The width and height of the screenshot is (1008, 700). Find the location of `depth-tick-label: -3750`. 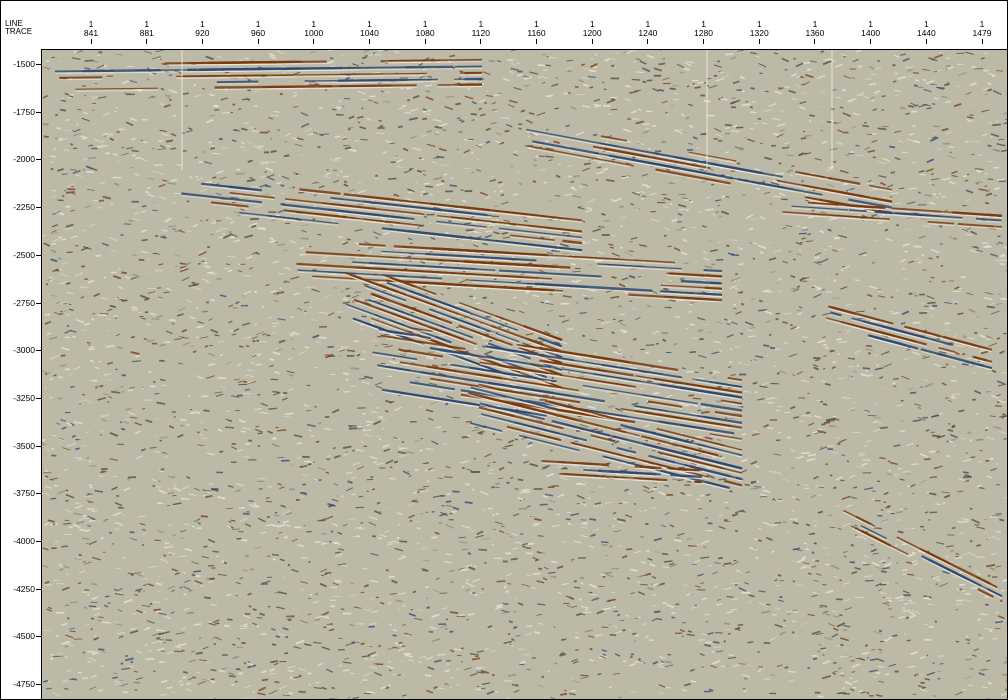

depth-tick-label: -3750 is located at coordinates (24, 493).